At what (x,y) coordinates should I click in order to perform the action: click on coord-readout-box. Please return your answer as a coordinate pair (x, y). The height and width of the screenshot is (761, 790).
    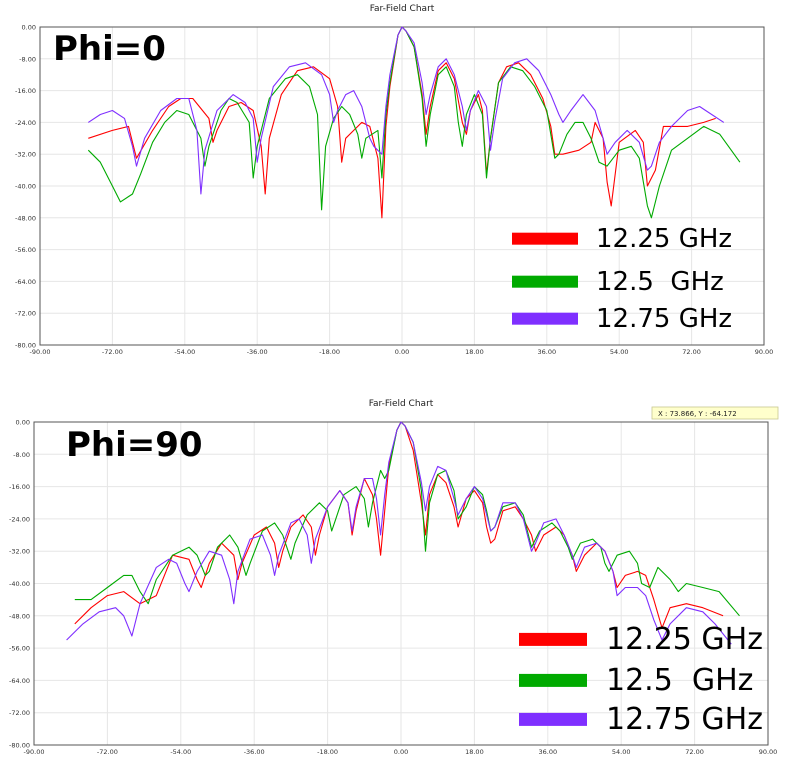
    Looking at the image, I should click on (715, 413).